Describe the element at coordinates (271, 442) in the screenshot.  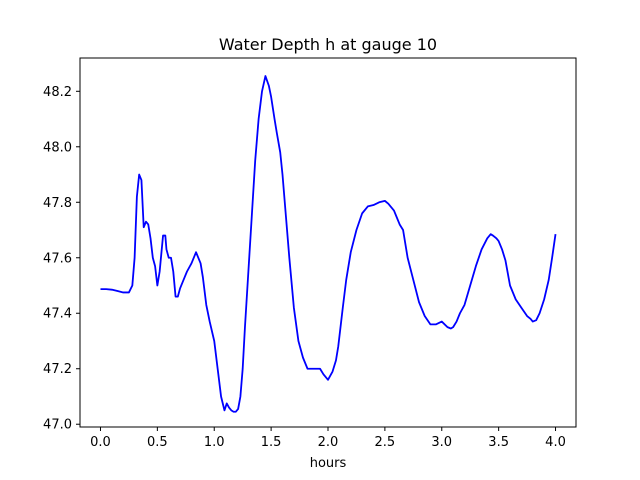
I see `x-tick-label: 1.5` at that location.